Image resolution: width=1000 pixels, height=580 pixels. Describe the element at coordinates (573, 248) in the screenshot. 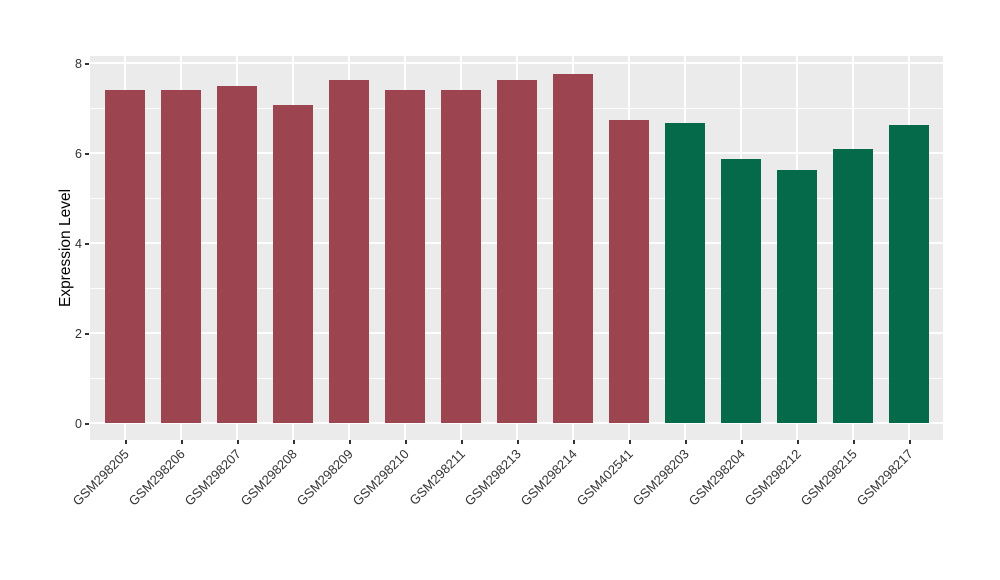

I see `bar-GSM298214` at that location.